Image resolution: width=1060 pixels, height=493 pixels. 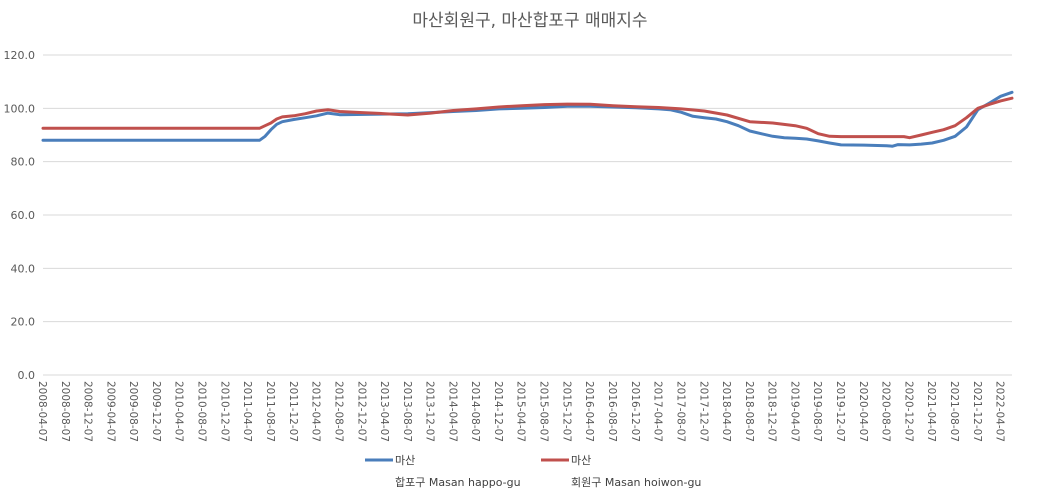 I want to click on x-tick-label: 2021-08-07, so click(x=954, y=411).